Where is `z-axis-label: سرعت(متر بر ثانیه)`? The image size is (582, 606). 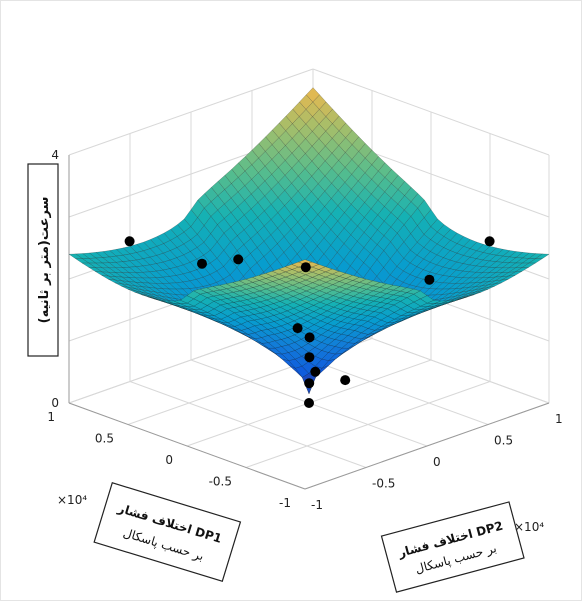 z-axis-label: سرعت(متر بر ثانیه) is located at coordinates (44, 260).